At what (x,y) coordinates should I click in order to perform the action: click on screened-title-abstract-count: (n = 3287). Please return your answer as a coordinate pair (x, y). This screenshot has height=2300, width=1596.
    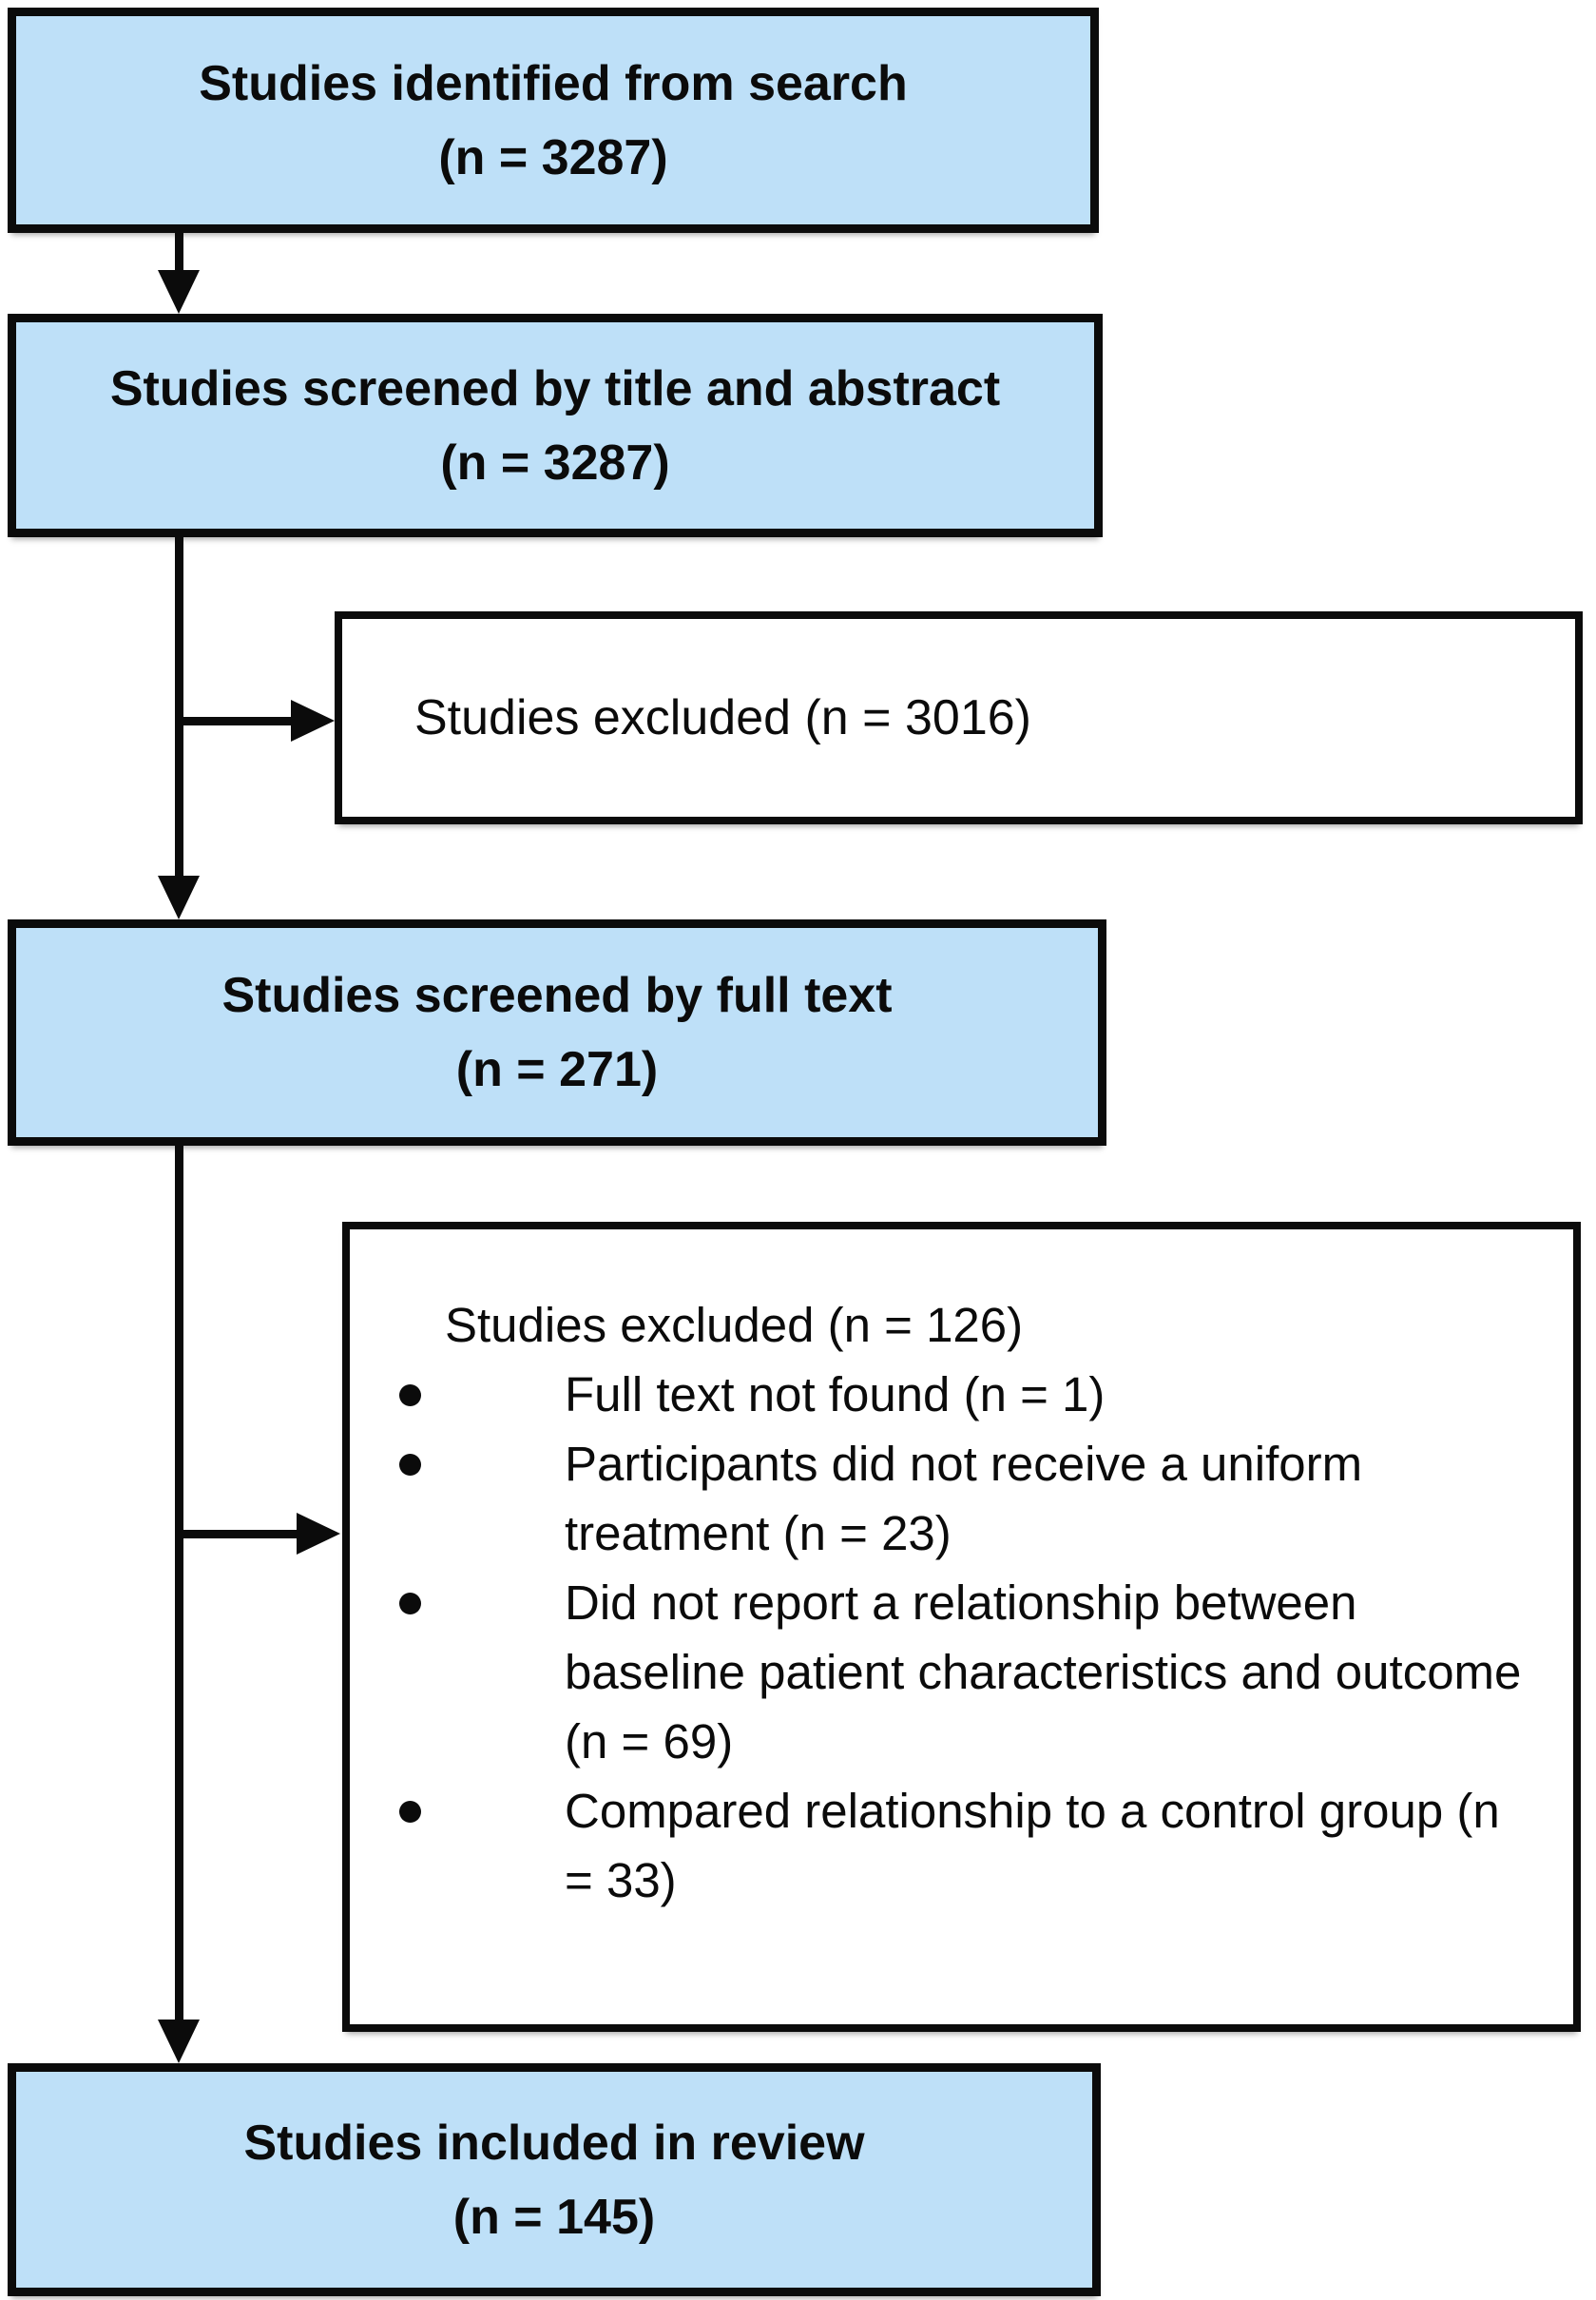
    Looking at the image, I should click on (555, 463).